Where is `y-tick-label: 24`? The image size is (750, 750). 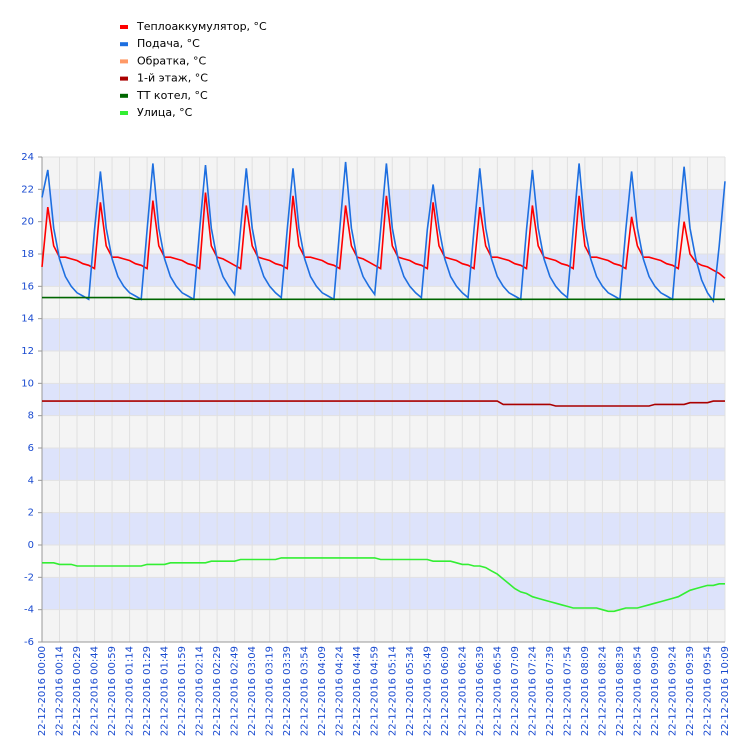
y-tick-label: 24 is located at coordinates (27, 157).